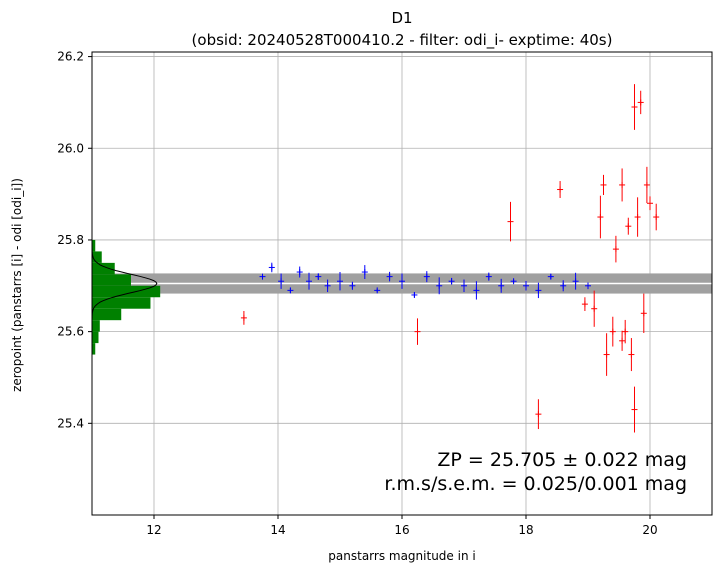  Describe the element at coordinates (562, 460) in the screenshot. I see `annotation-zp: ZP = 25.705 ± 0.022 mag` at that location.